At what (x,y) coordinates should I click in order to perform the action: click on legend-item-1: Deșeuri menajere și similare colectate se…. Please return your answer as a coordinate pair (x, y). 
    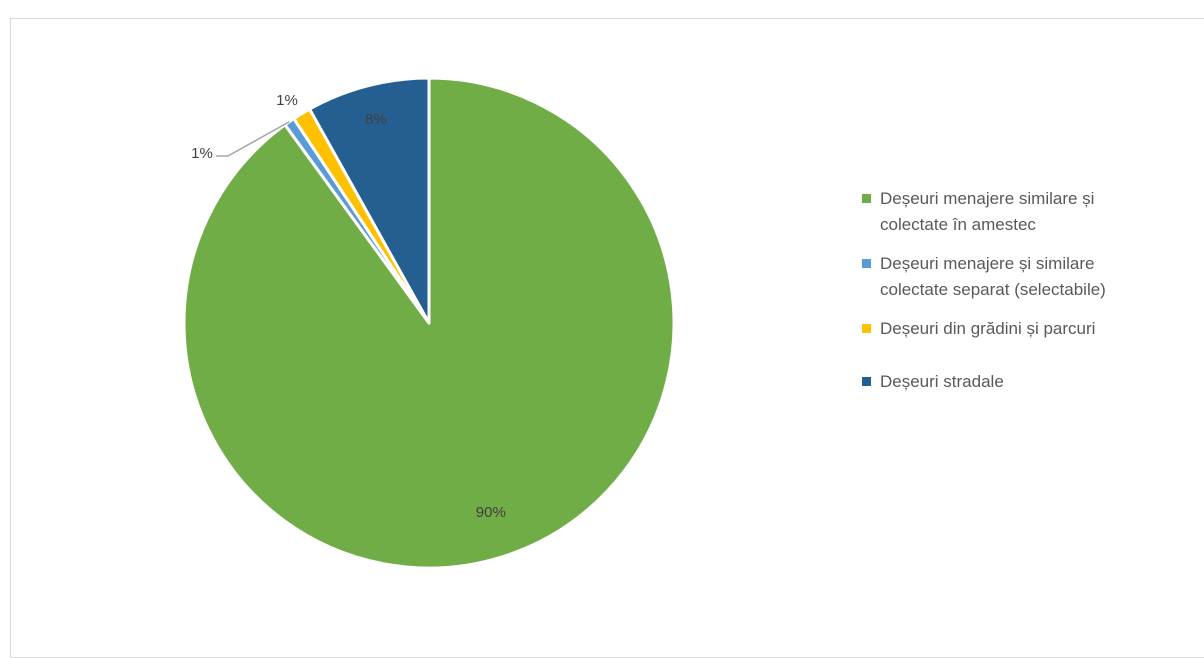
    Looking at the image, I should click on (1027, 277).